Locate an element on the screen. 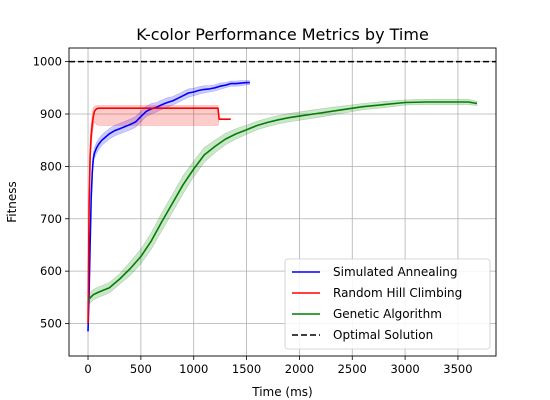 Image resolution: width=550 pixels, height=400 pixels. x-tick-label: 2500 is located at coordinates (352, 369).